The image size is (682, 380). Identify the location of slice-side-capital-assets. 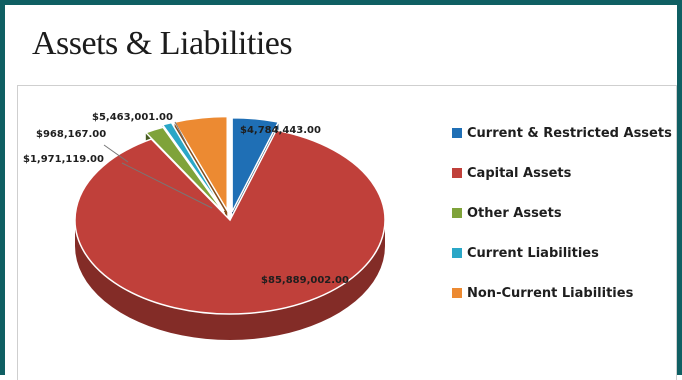
(230, 280).